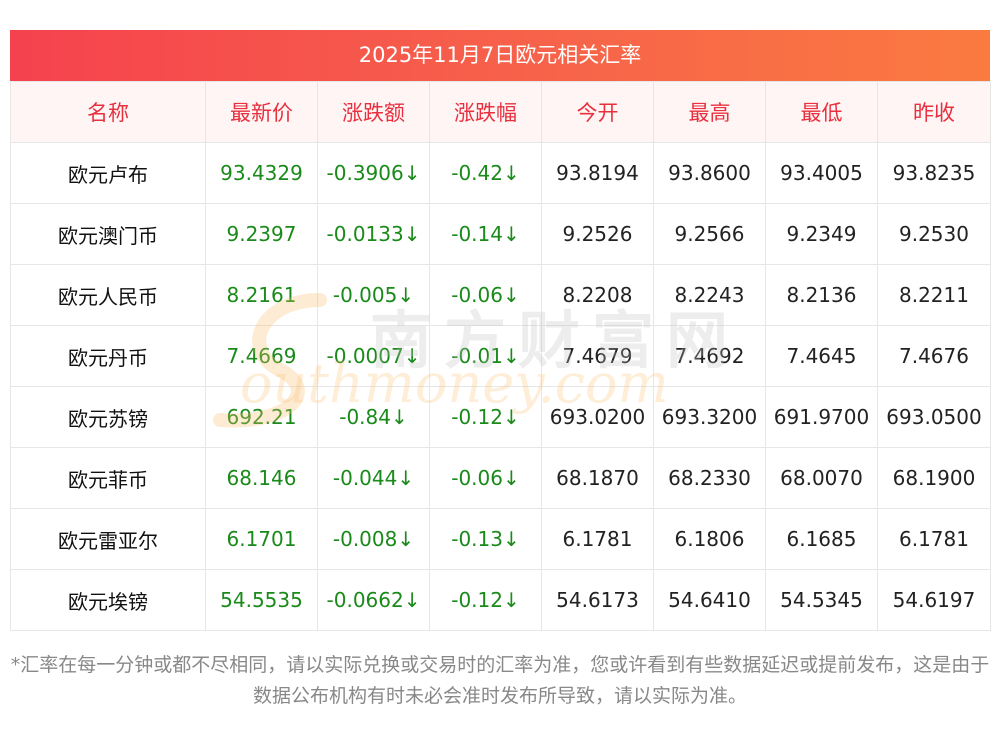 The width and height of the screenshot is (1000, 733). I want to click on column-header-change: 涨跌额, so click(373, 112).